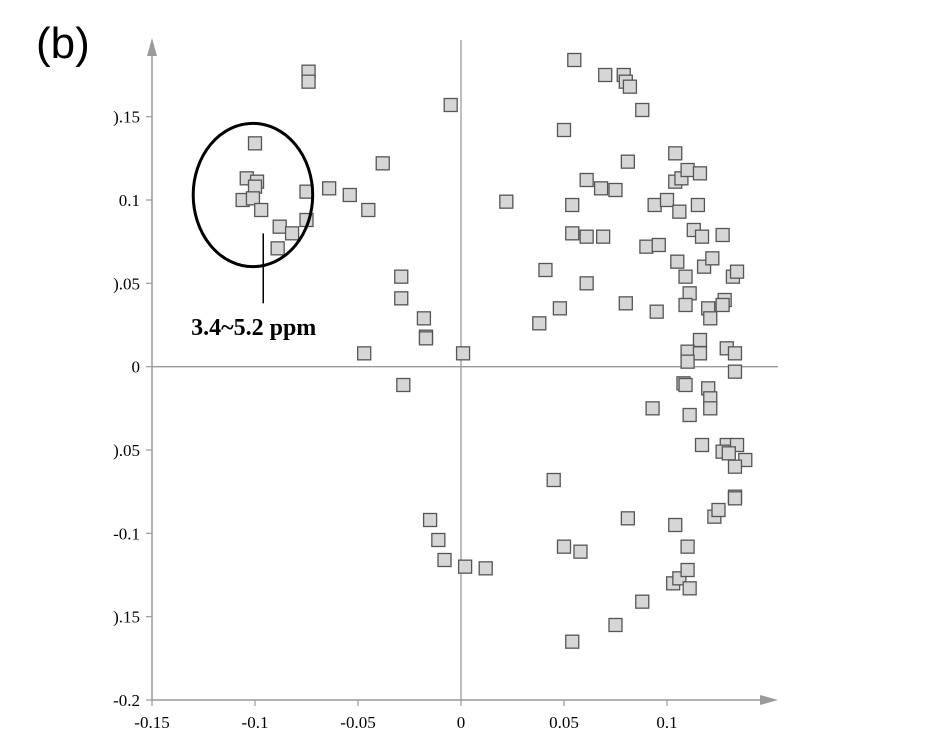 The image size is (944, 737). I want to click on y-axis-arrow, so click(152, 47).